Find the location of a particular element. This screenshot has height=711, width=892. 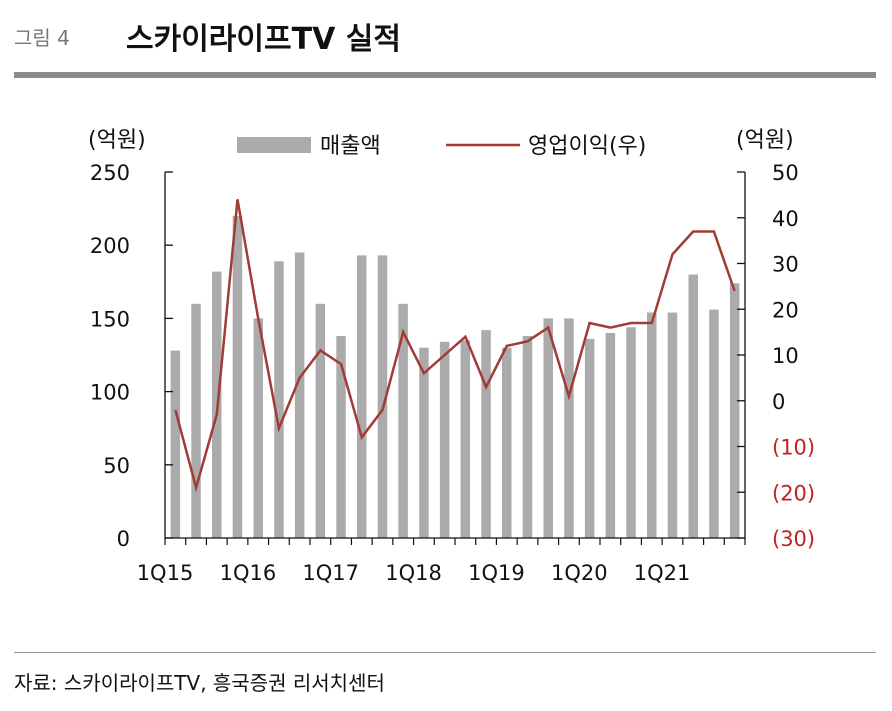

x-tick-label: 1Q15 is located at coordinates (165, 573).